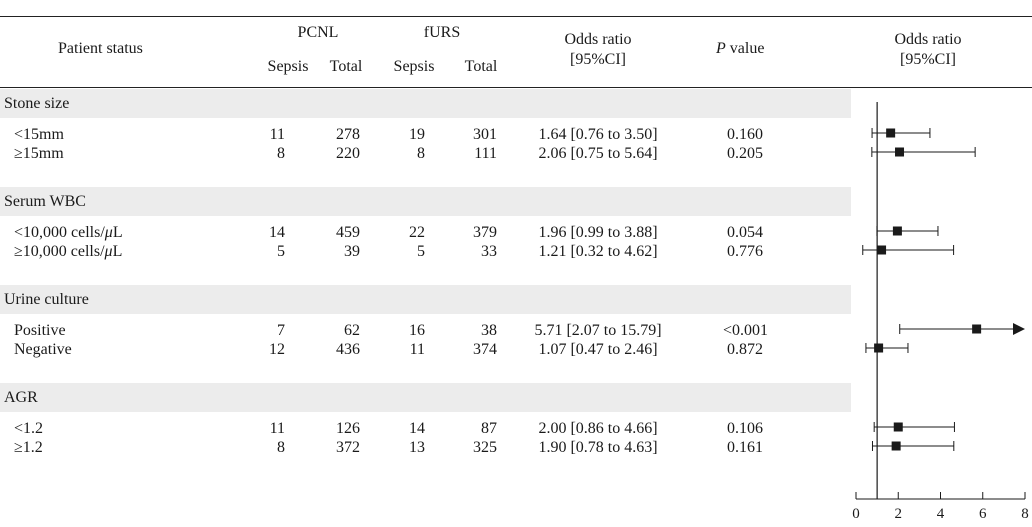 This screenshot has width=1032, height=527. I want to click on header-p-italic: P, so click(721, 48).